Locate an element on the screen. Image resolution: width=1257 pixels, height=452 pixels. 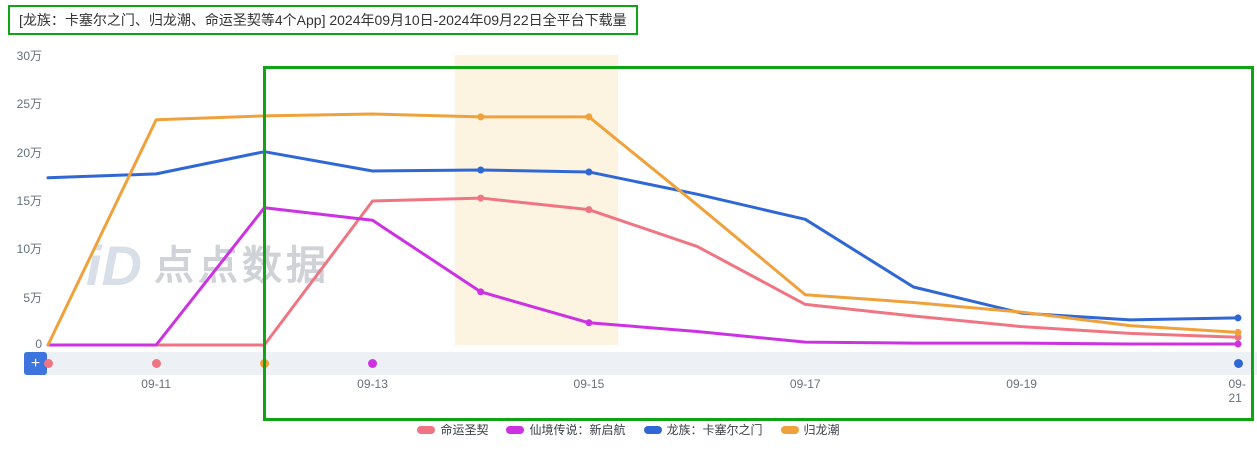
y-axis-label: 5万 is located at coordinates (32, 297).